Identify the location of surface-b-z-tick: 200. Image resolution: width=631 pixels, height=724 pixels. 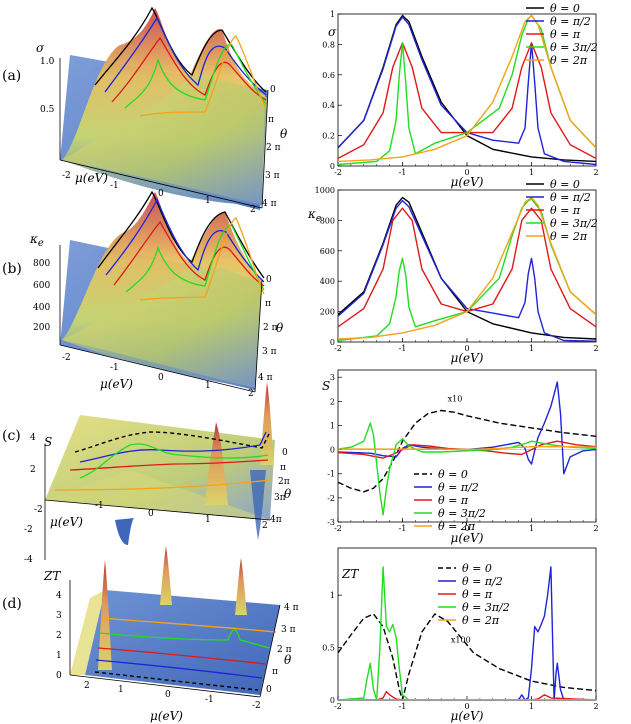
(41, 328).